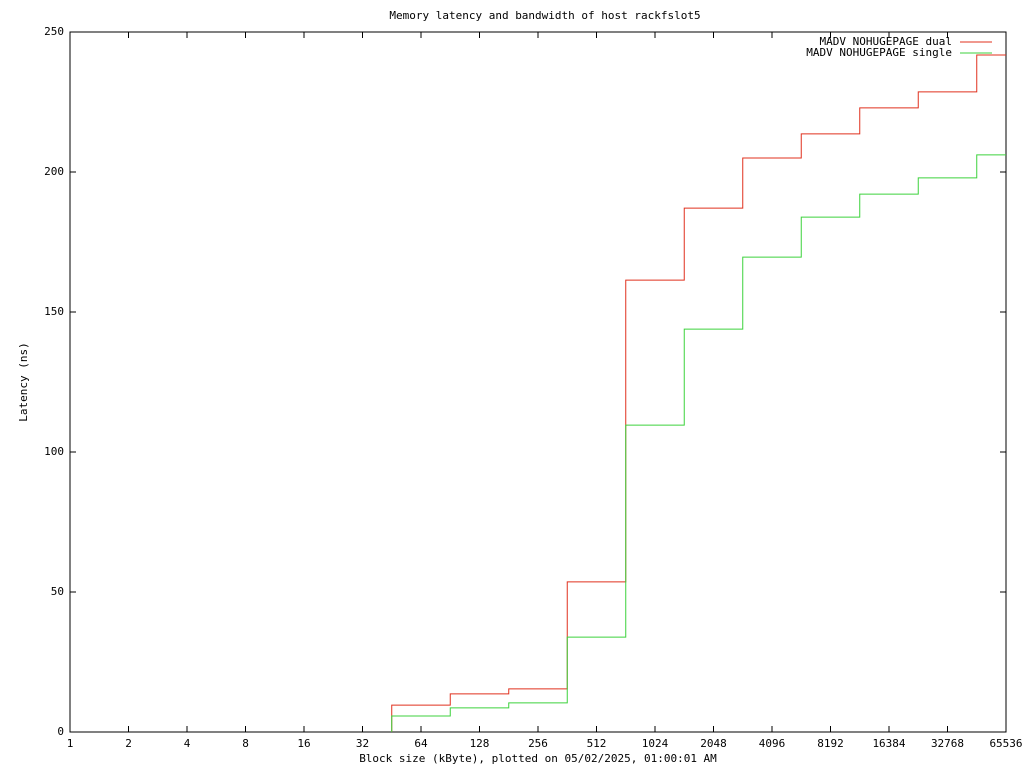  What do you see at coordinates (245, 743) in the screenshot?
I see `x-tick-label: 8` at bounding box center [245, 743].